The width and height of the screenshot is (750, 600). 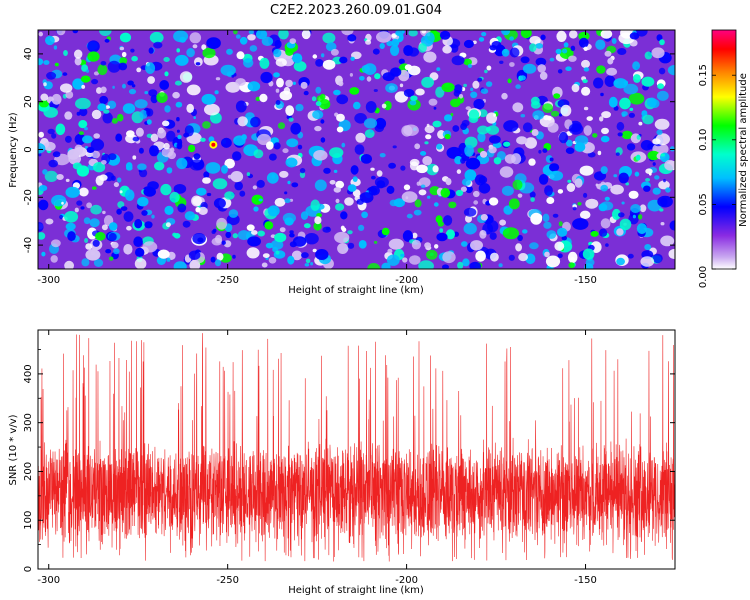 What do you see at coordinates (28, 197) in the screenshot?
I see `y-tick-label: -20` at bounding box center [28, 197].